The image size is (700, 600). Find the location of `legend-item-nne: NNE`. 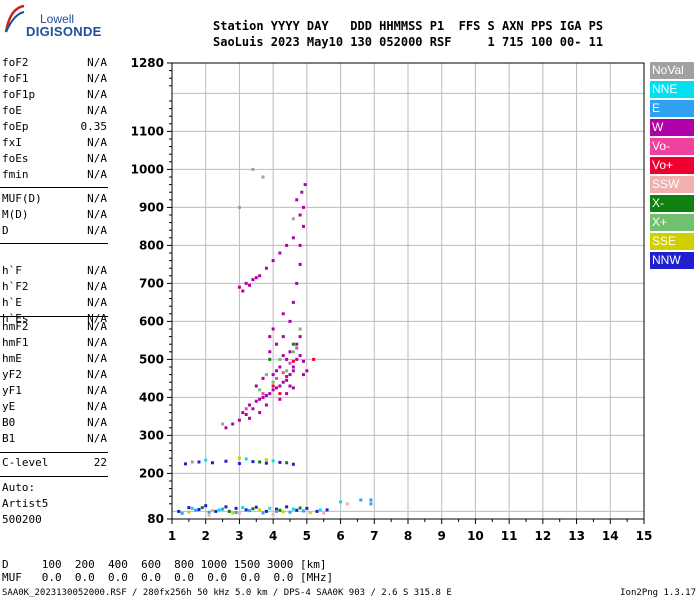

legend-item-nne: NNE is located at coordinates (672, 89).